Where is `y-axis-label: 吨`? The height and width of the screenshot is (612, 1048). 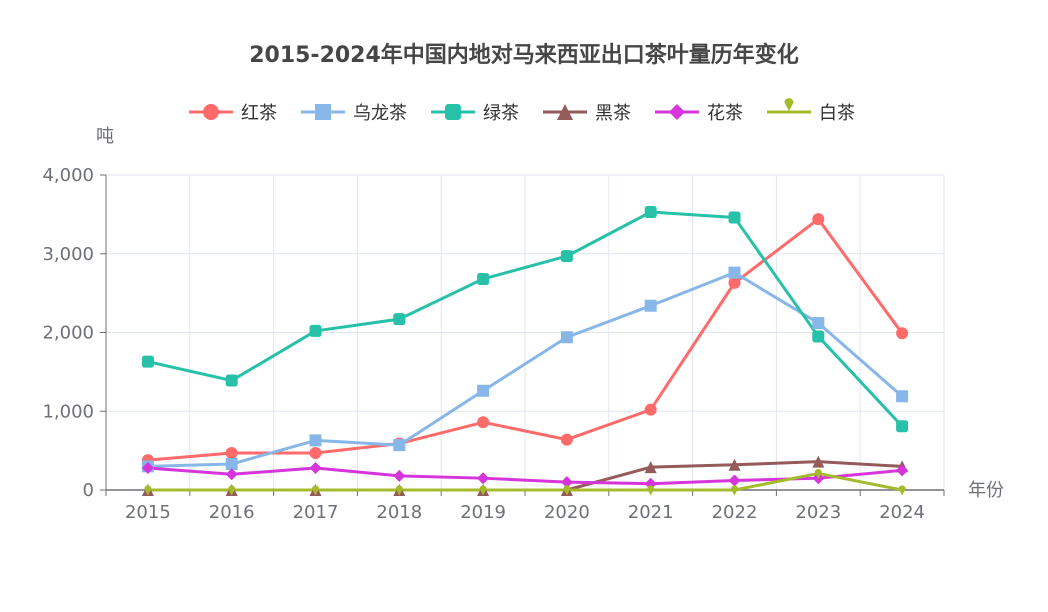 y-axis-label: 吨 is located at coordinates (105, 136).